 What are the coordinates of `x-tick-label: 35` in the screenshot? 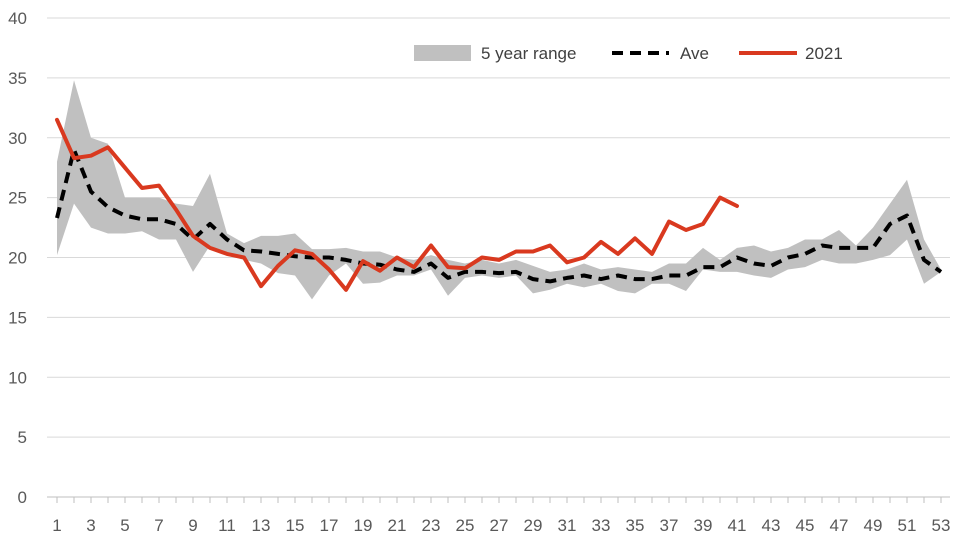 It's located at (635, 525).